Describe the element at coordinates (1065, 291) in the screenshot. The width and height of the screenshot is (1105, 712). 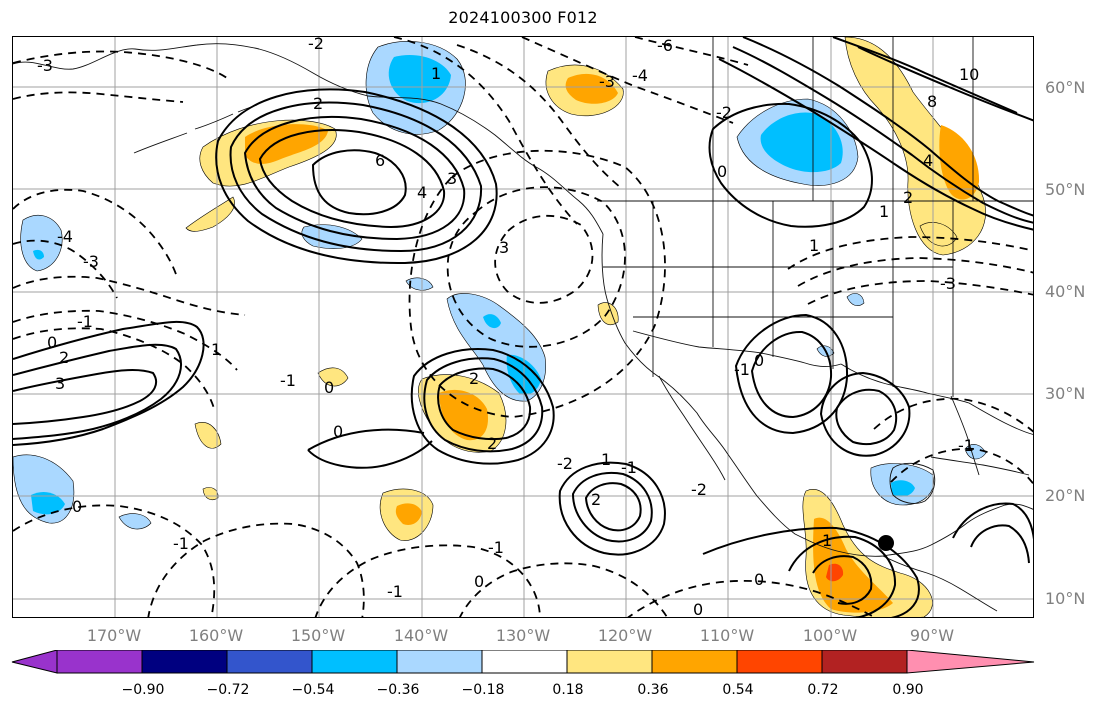
I see `latitude-label: 40°N` at that location.